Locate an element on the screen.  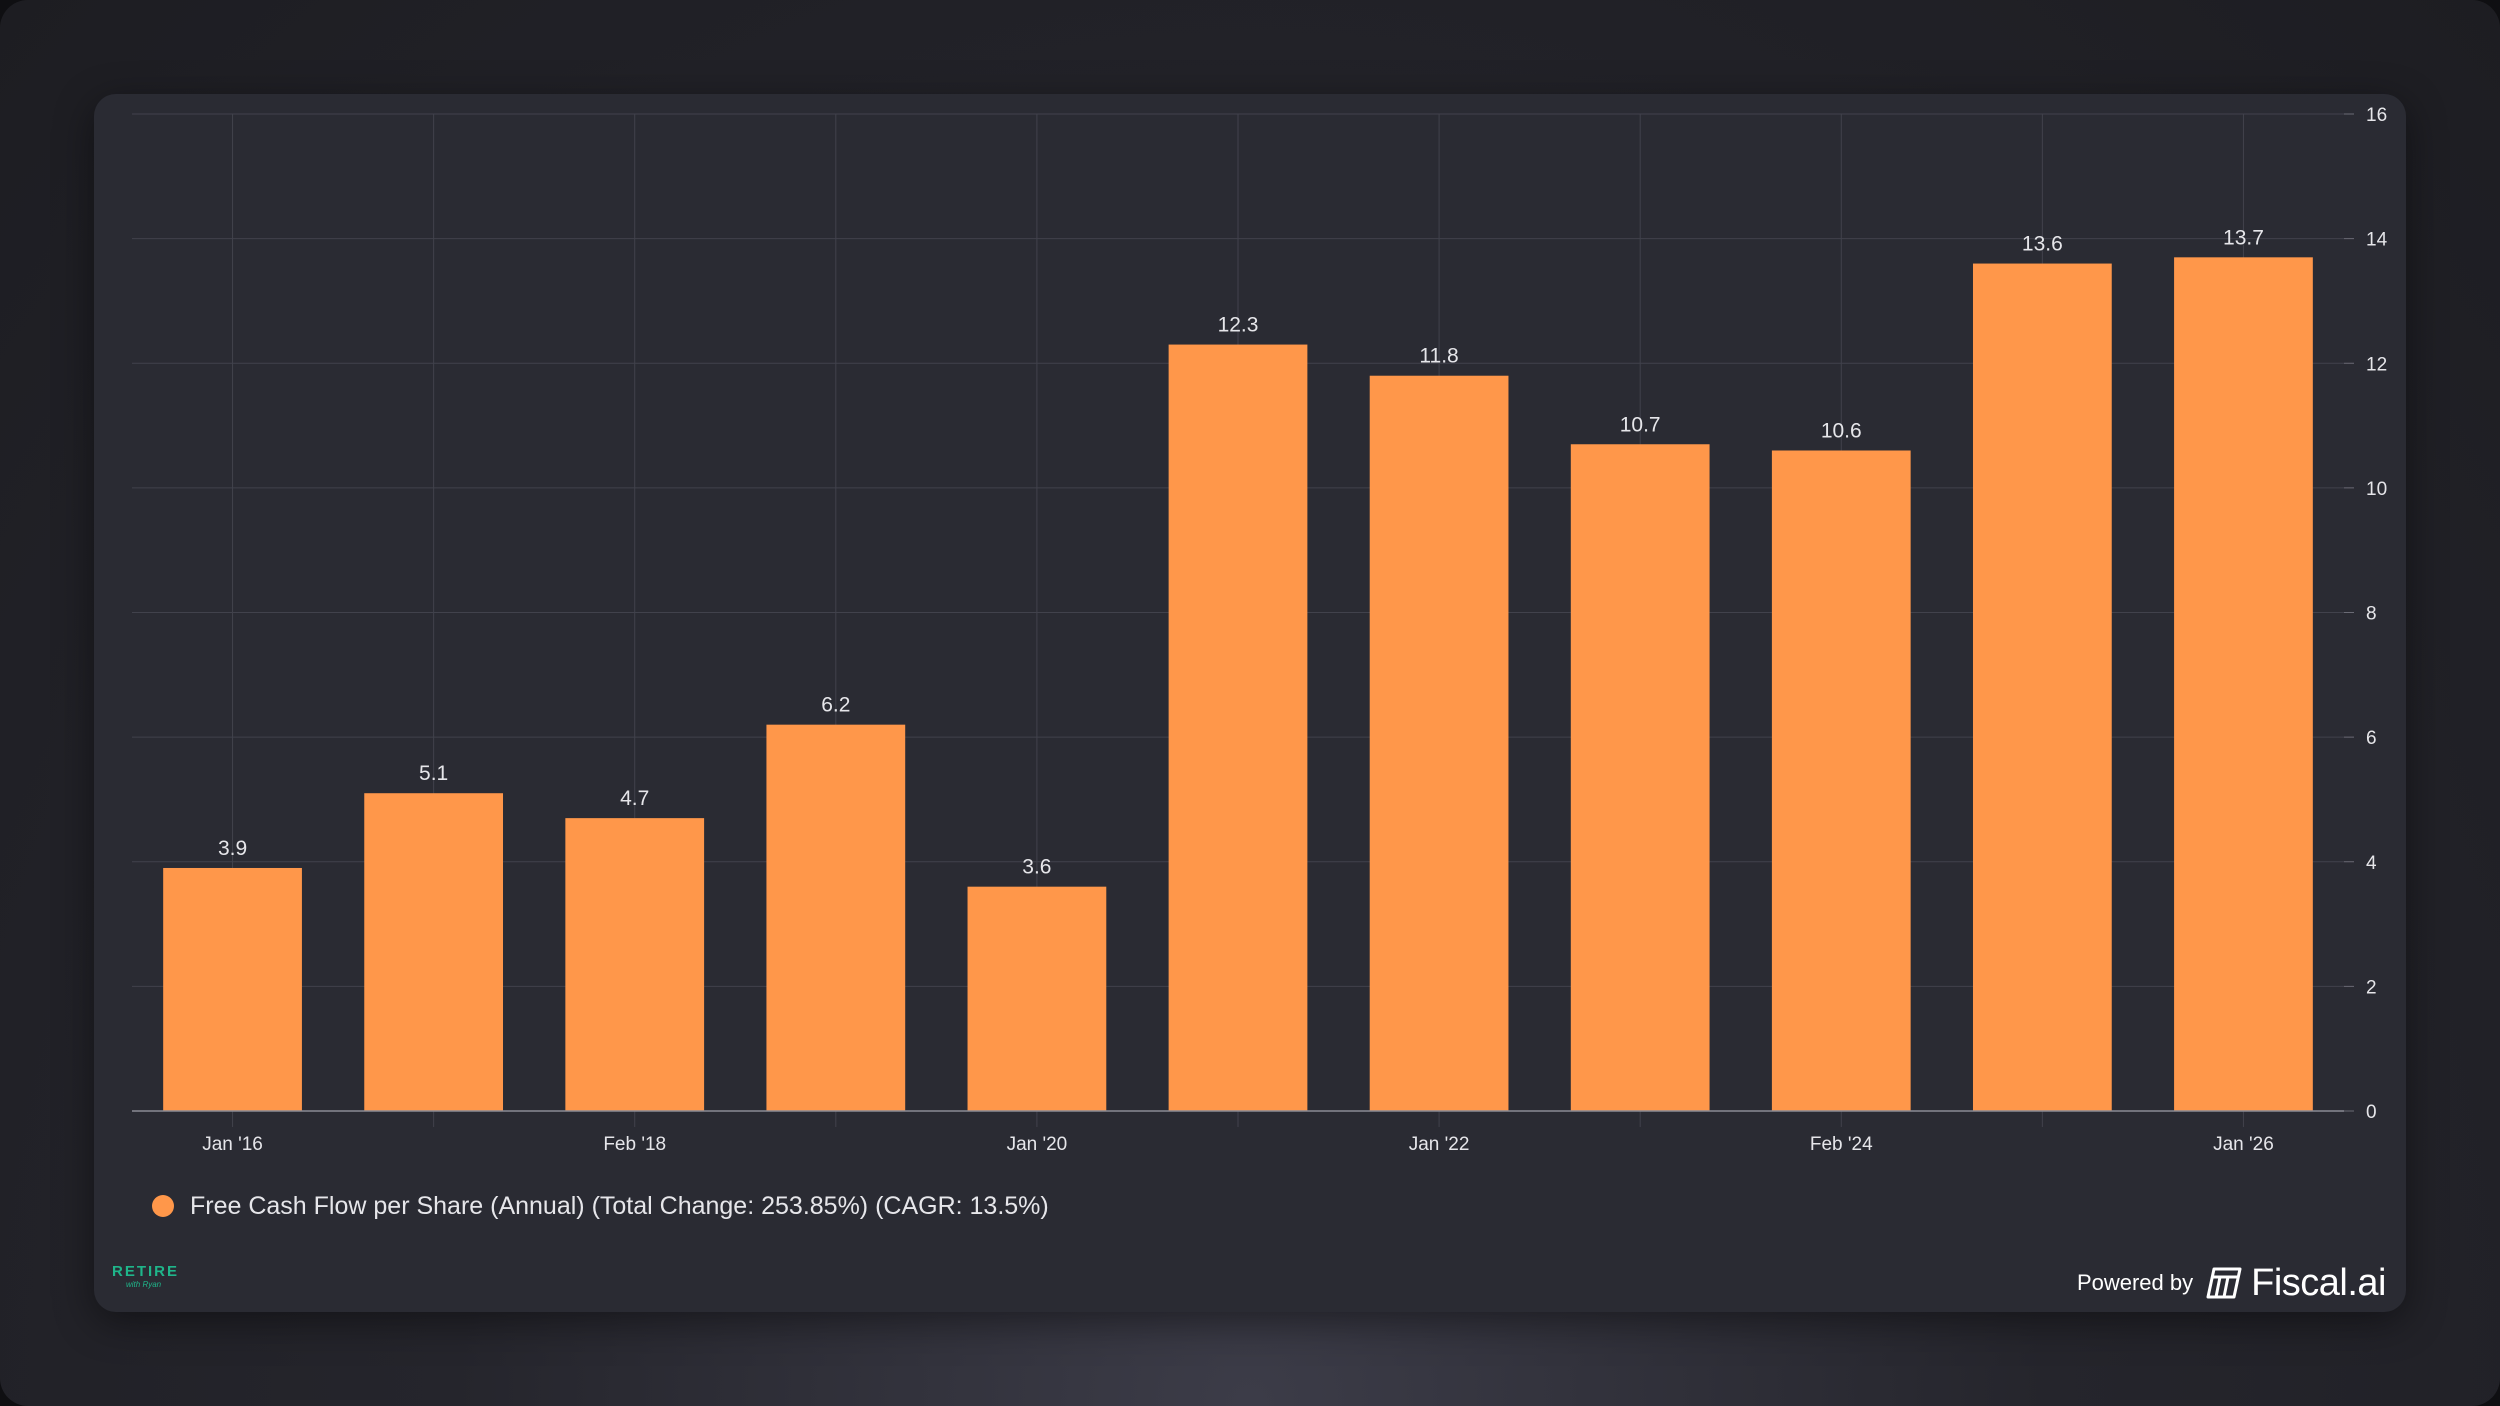
bar-data-label: 11.8 is located at coordinates (1438, 356).